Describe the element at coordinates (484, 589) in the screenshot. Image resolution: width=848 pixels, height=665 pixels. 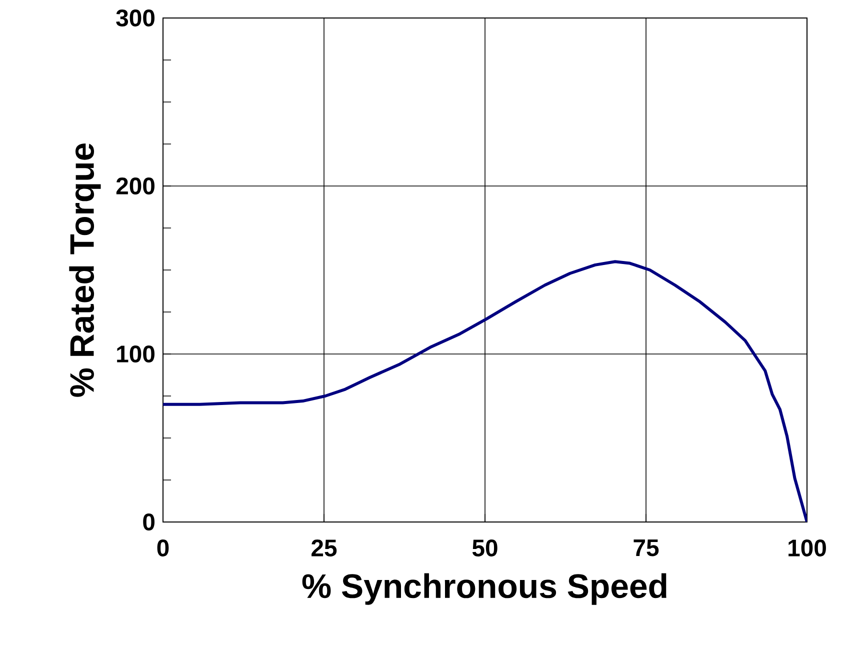
I see `x-axis-title: % Synchronous Speed` at that location.